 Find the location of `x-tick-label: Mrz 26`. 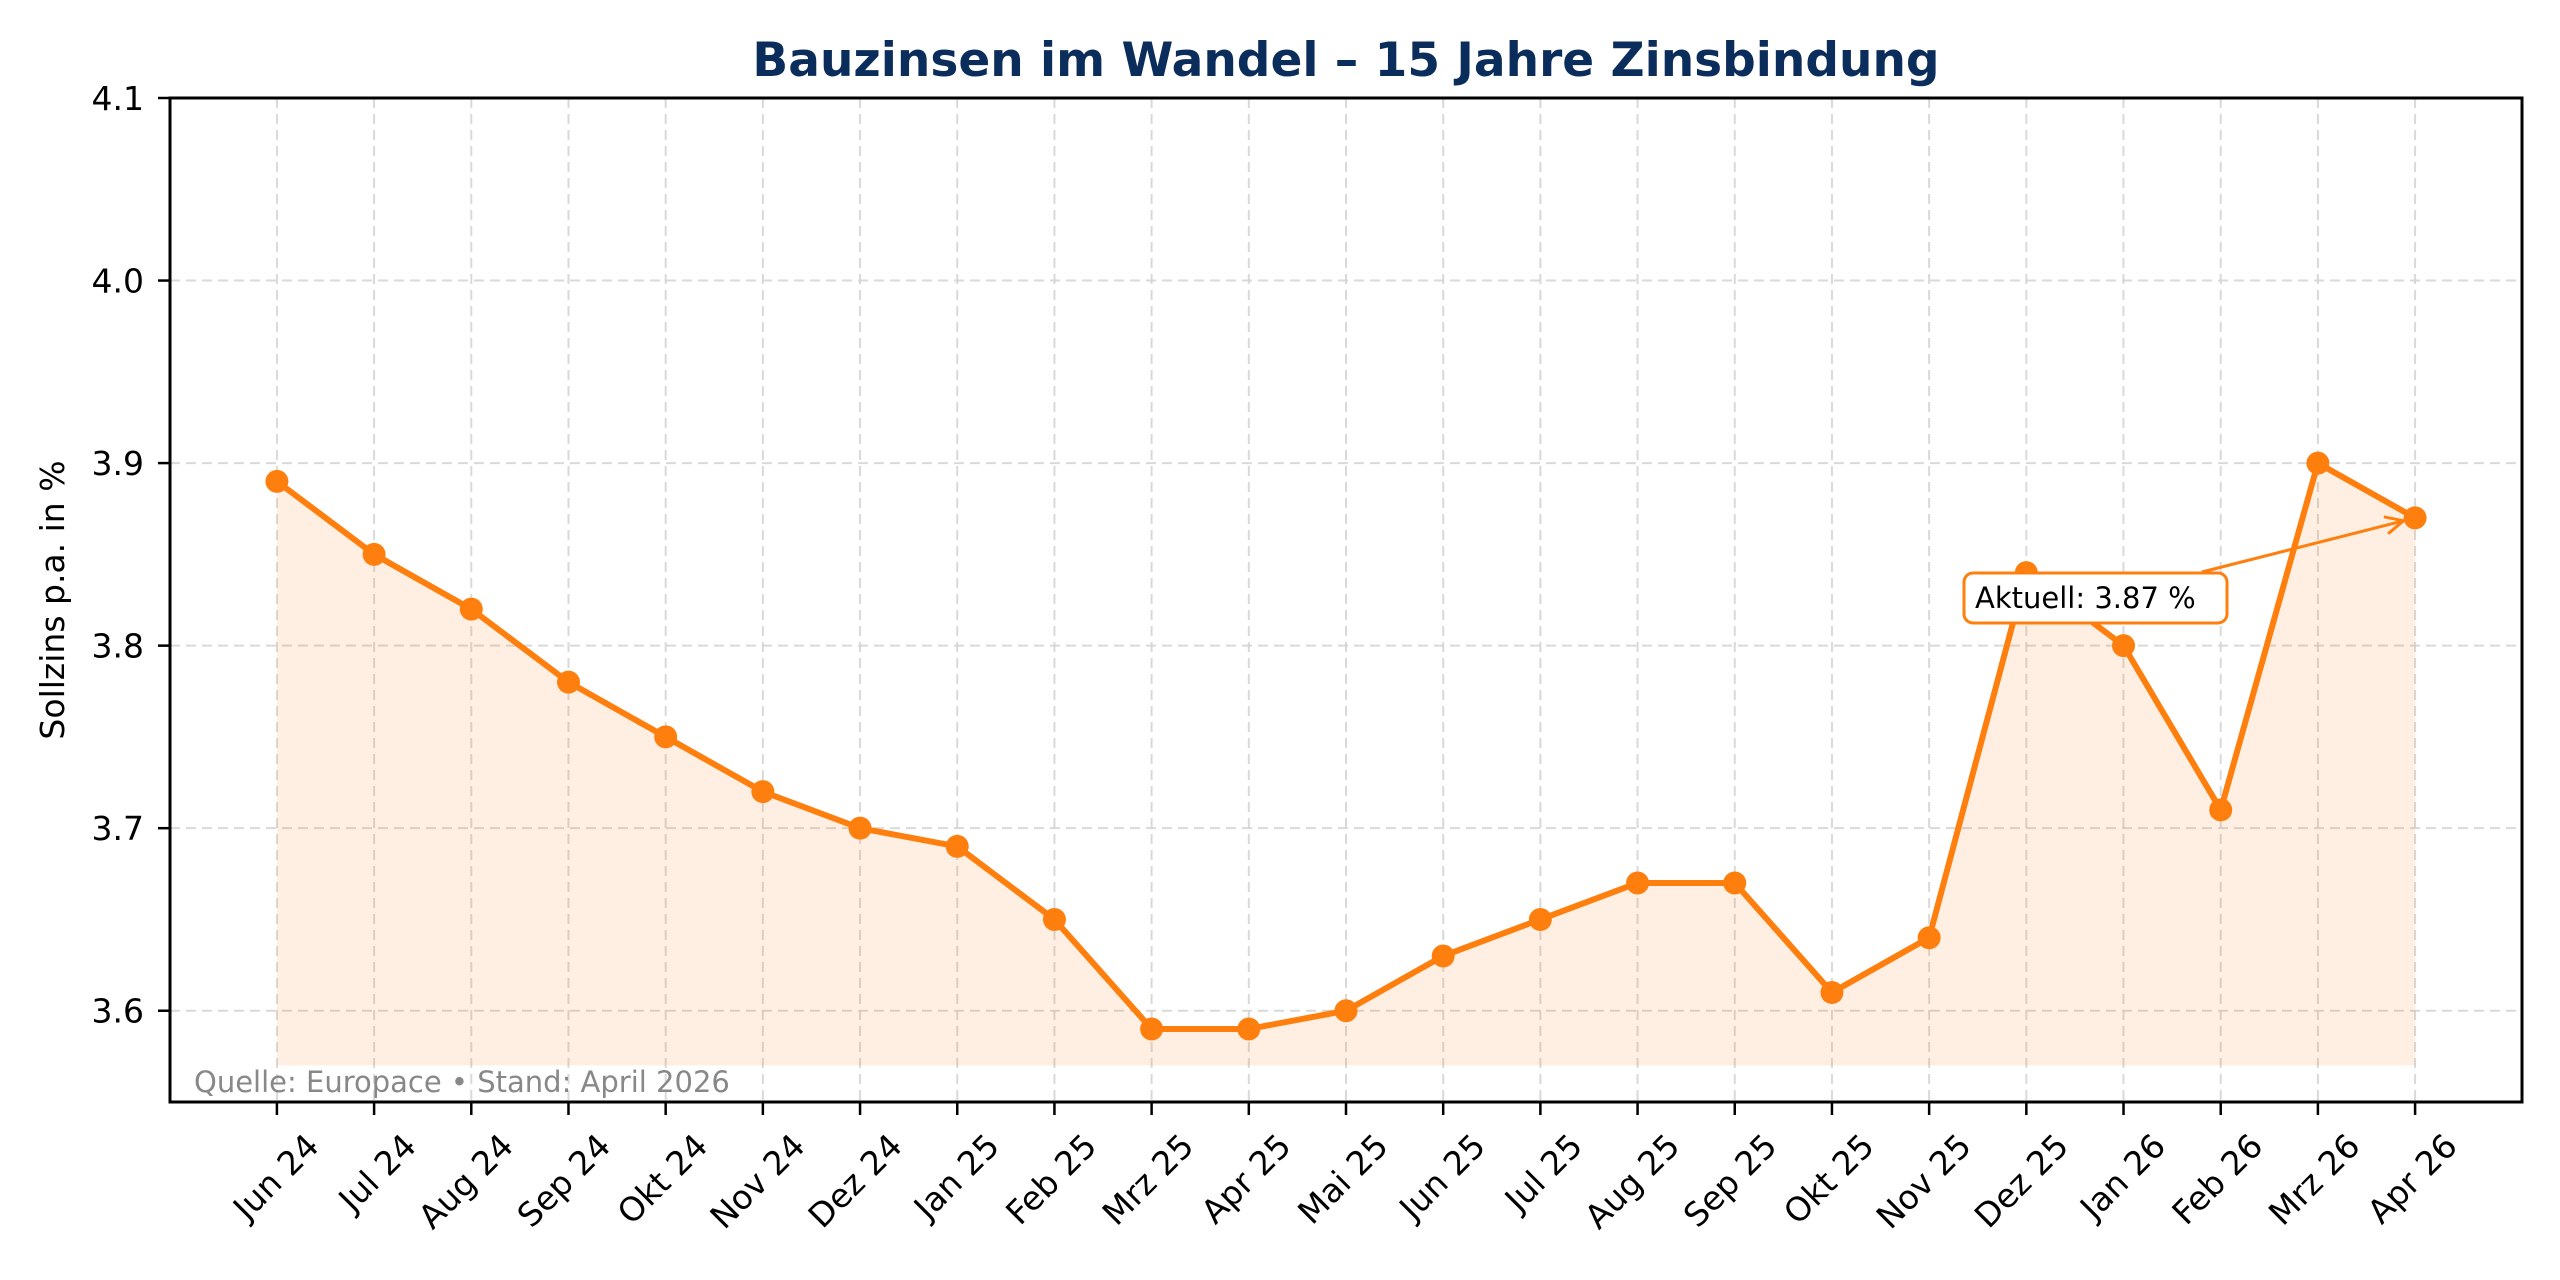

x-tick-label: Mrz 26 is located at coordinates (2314, 1179).